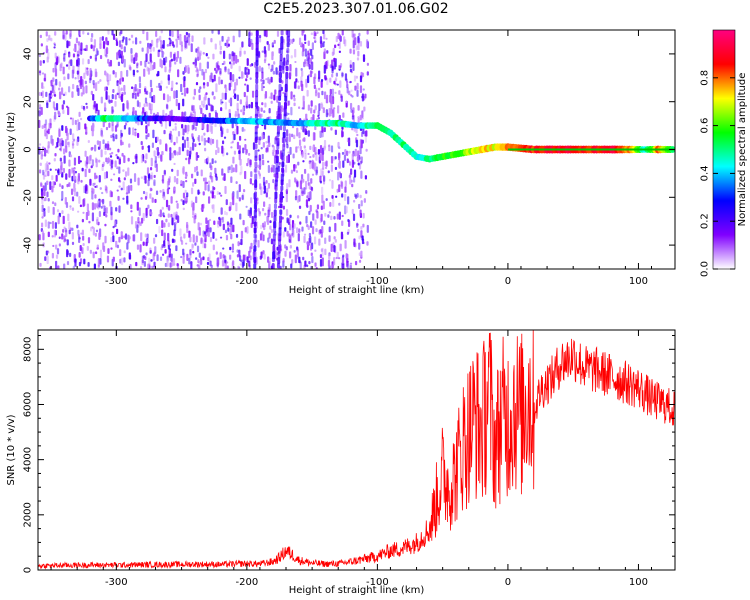 The height and width of the screenshot is (600, 750). Describe the element at coordinates (11, 150) in the screenshot. I see `y-axis-title: Frequency (Hz)` at that location.